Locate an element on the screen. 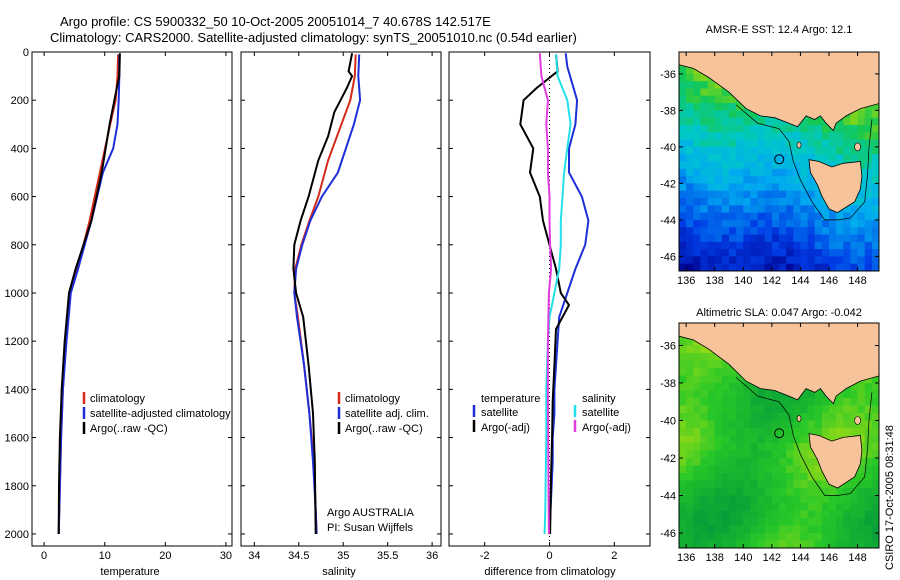  depth-tick-label: 1800 is located at coordinates (17, 487).